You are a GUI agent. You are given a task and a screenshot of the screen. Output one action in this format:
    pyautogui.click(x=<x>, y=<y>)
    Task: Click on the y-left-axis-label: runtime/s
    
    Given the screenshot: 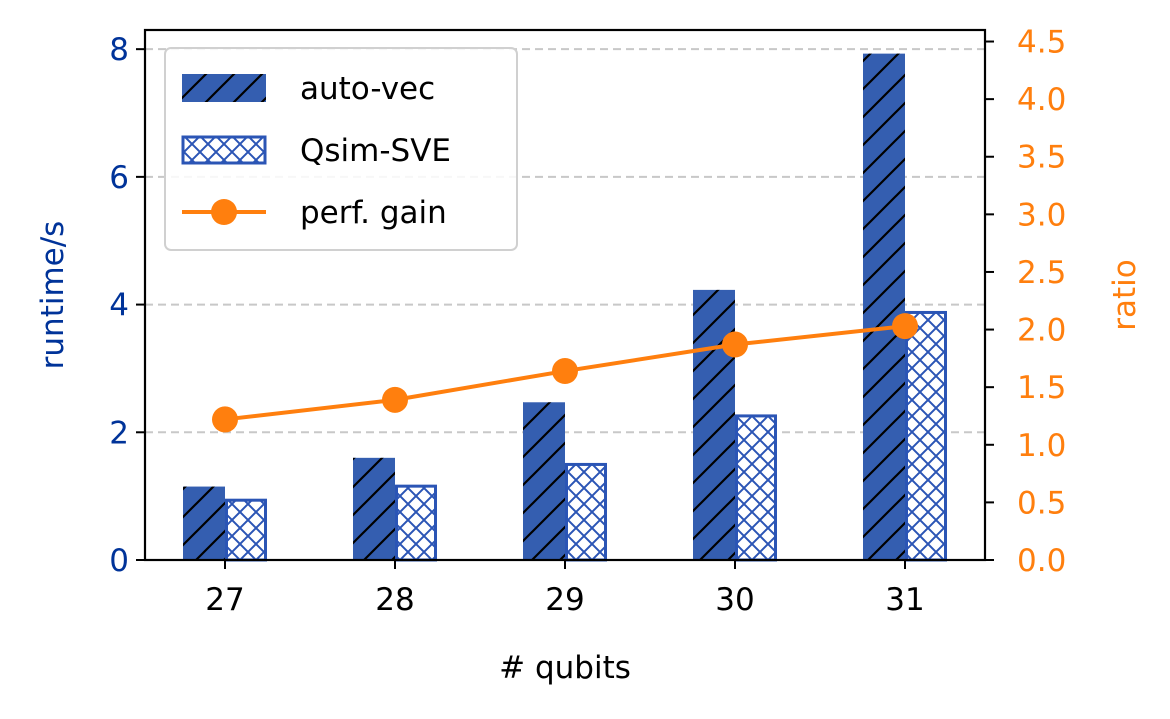 What is the action you would take?
    pyautogui.click(x=53, y=295)
    